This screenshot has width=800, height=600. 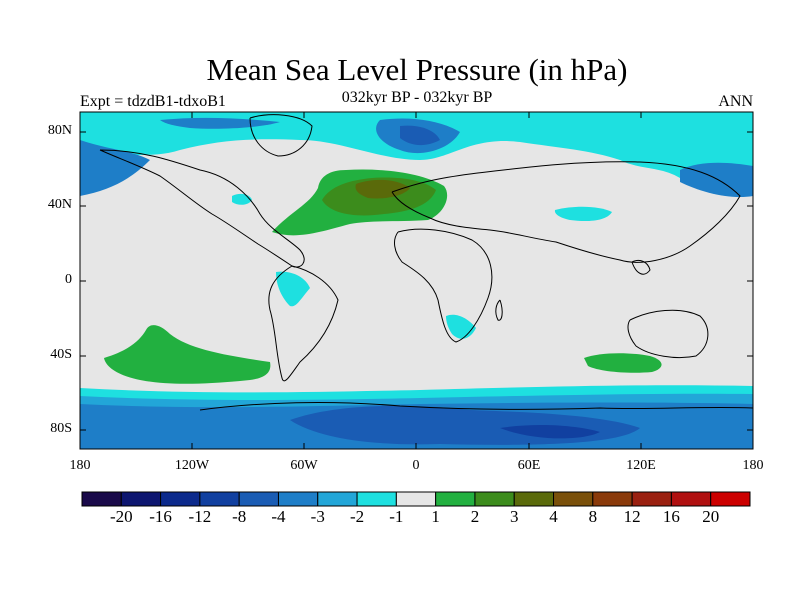 I want to click on south-pacific-positive, so click(x=187, y=354).